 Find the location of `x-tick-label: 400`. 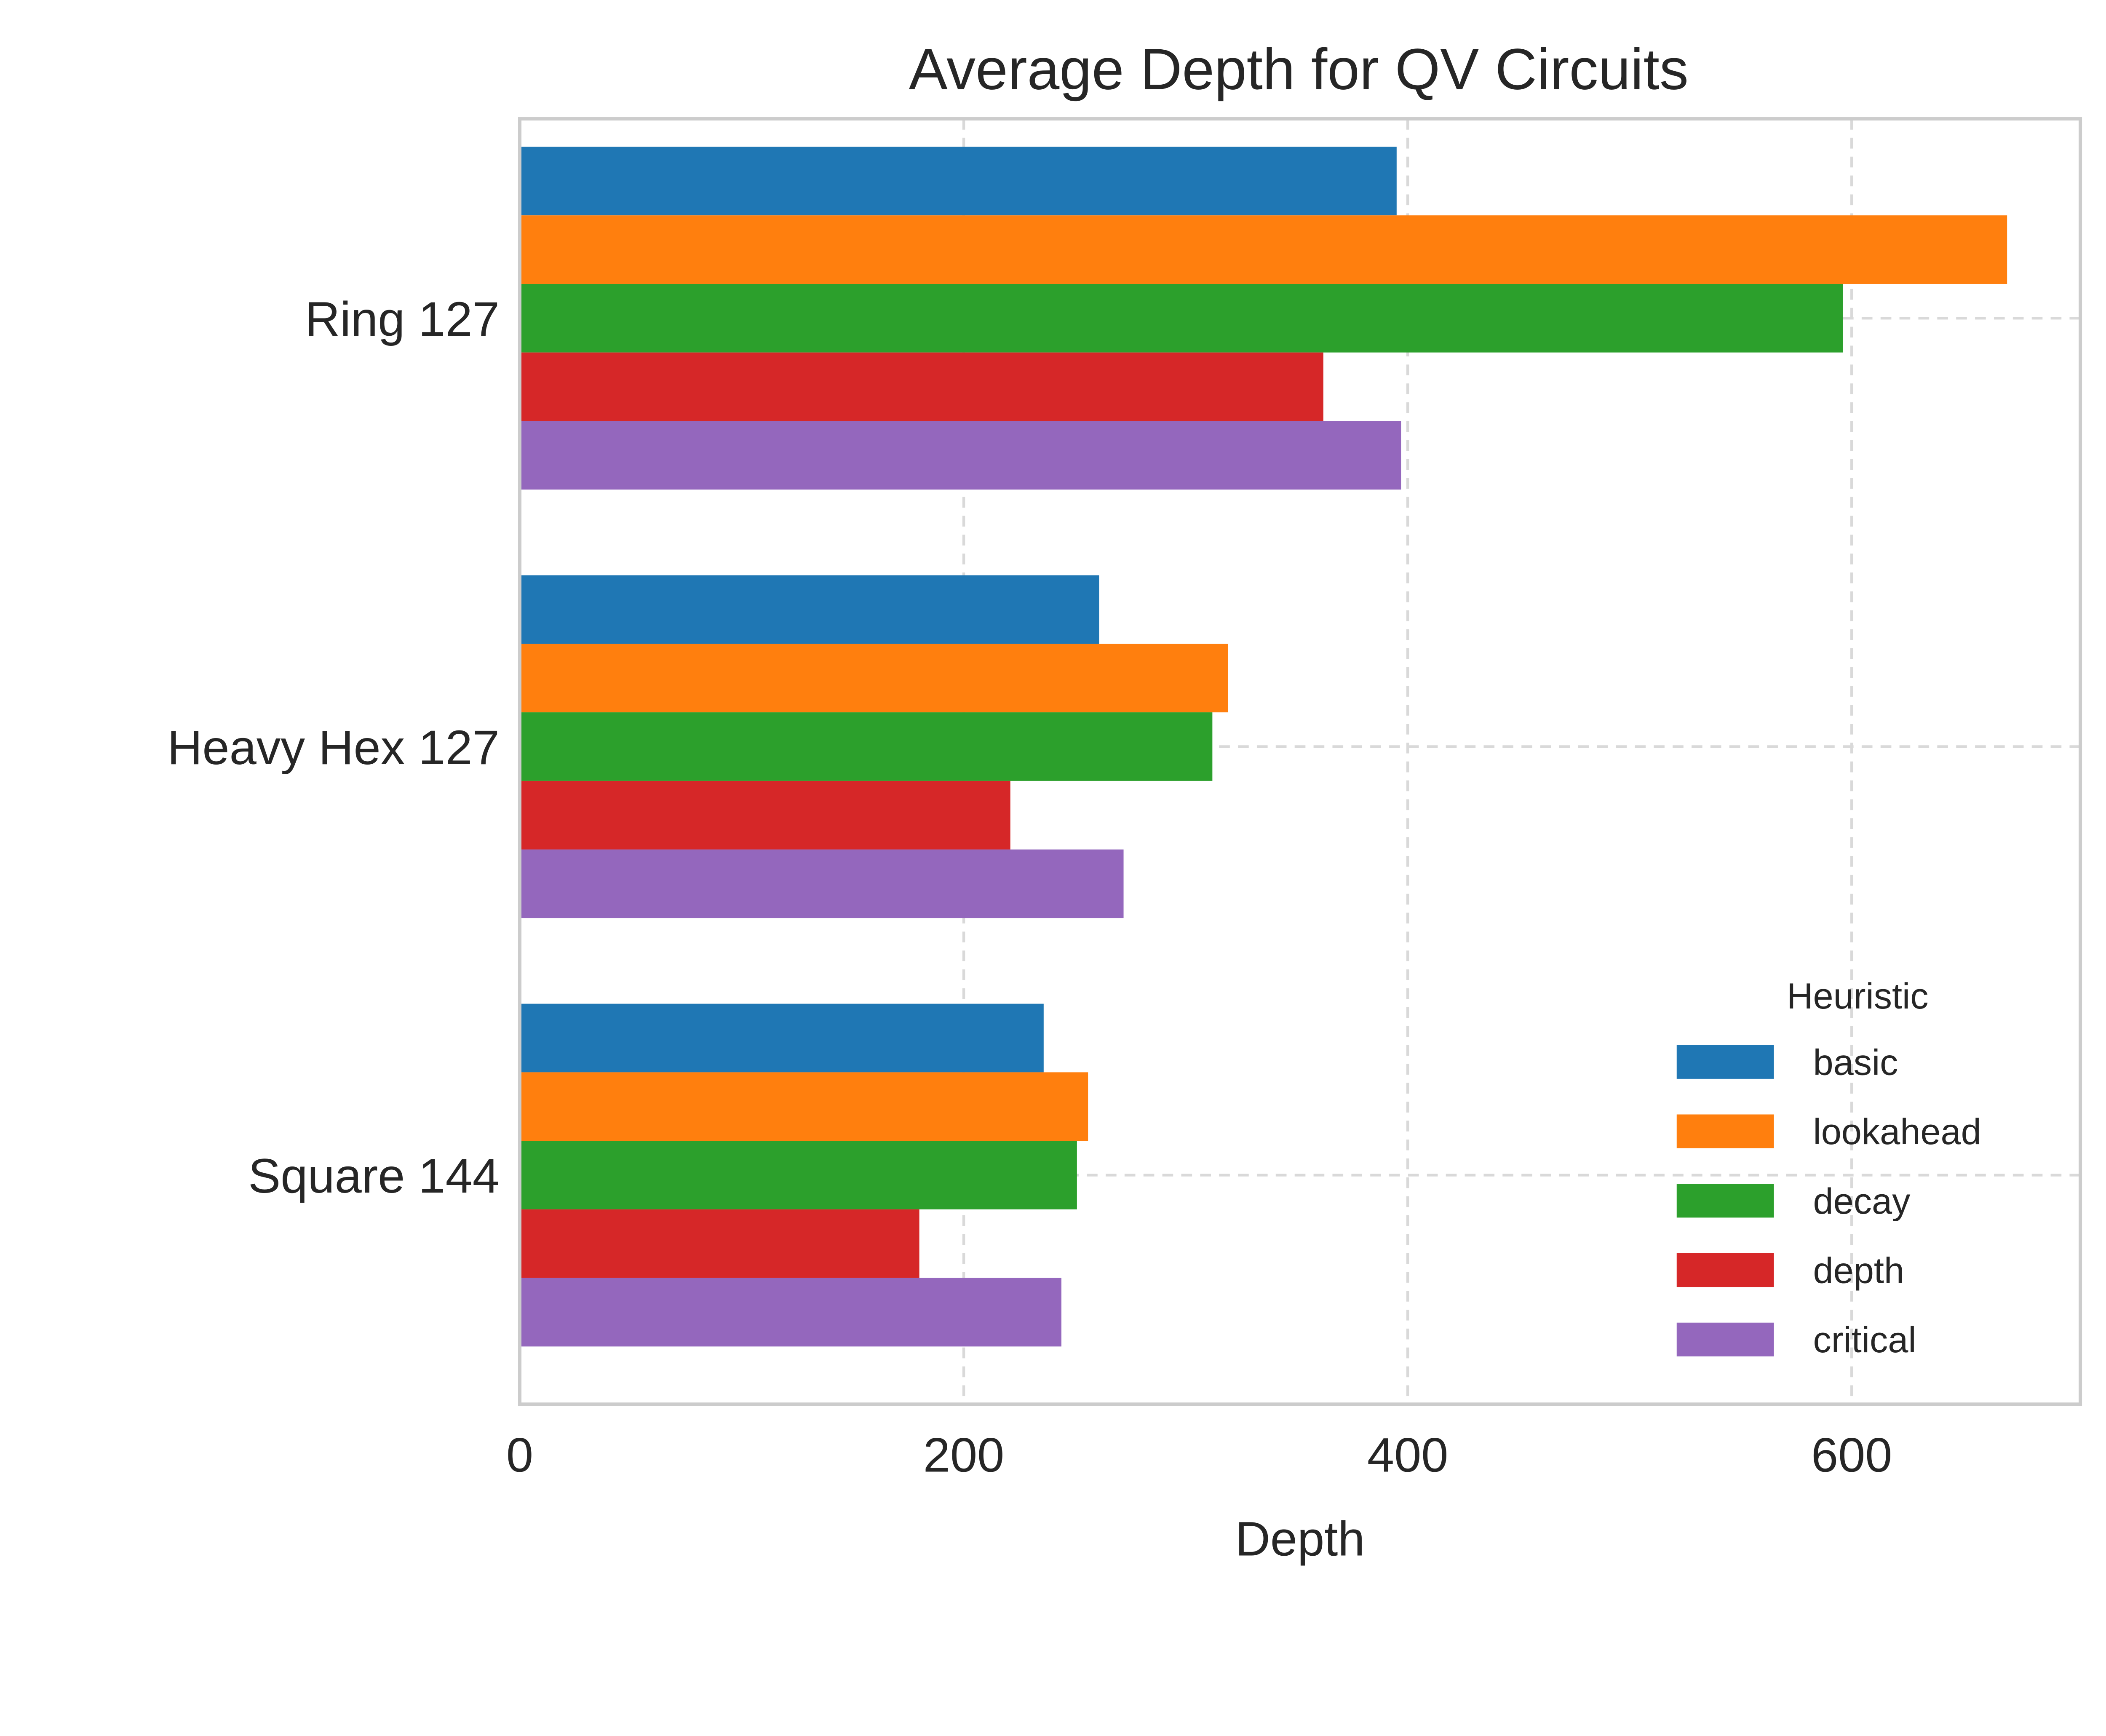

x-tick-label: 400 is located at coordinates (1408, 1455).